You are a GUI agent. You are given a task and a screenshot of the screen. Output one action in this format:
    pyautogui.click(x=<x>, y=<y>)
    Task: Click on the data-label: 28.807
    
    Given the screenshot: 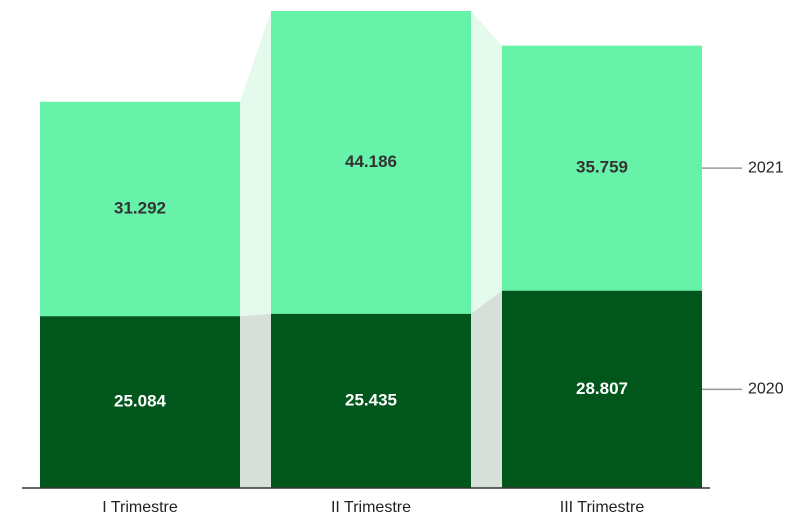 What is the action you would take?
    pyautogui.click(x=602, y=388)
    